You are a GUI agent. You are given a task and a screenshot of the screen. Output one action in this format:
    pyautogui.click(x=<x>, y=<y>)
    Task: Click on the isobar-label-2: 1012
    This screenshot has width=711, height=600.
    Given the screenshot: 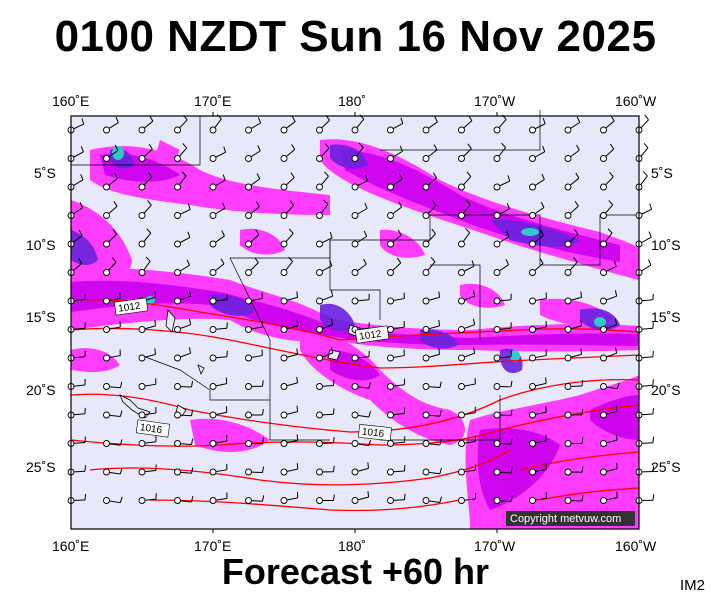 What is the action you would take?
    pyautogui.click(x=371, y=336)
    